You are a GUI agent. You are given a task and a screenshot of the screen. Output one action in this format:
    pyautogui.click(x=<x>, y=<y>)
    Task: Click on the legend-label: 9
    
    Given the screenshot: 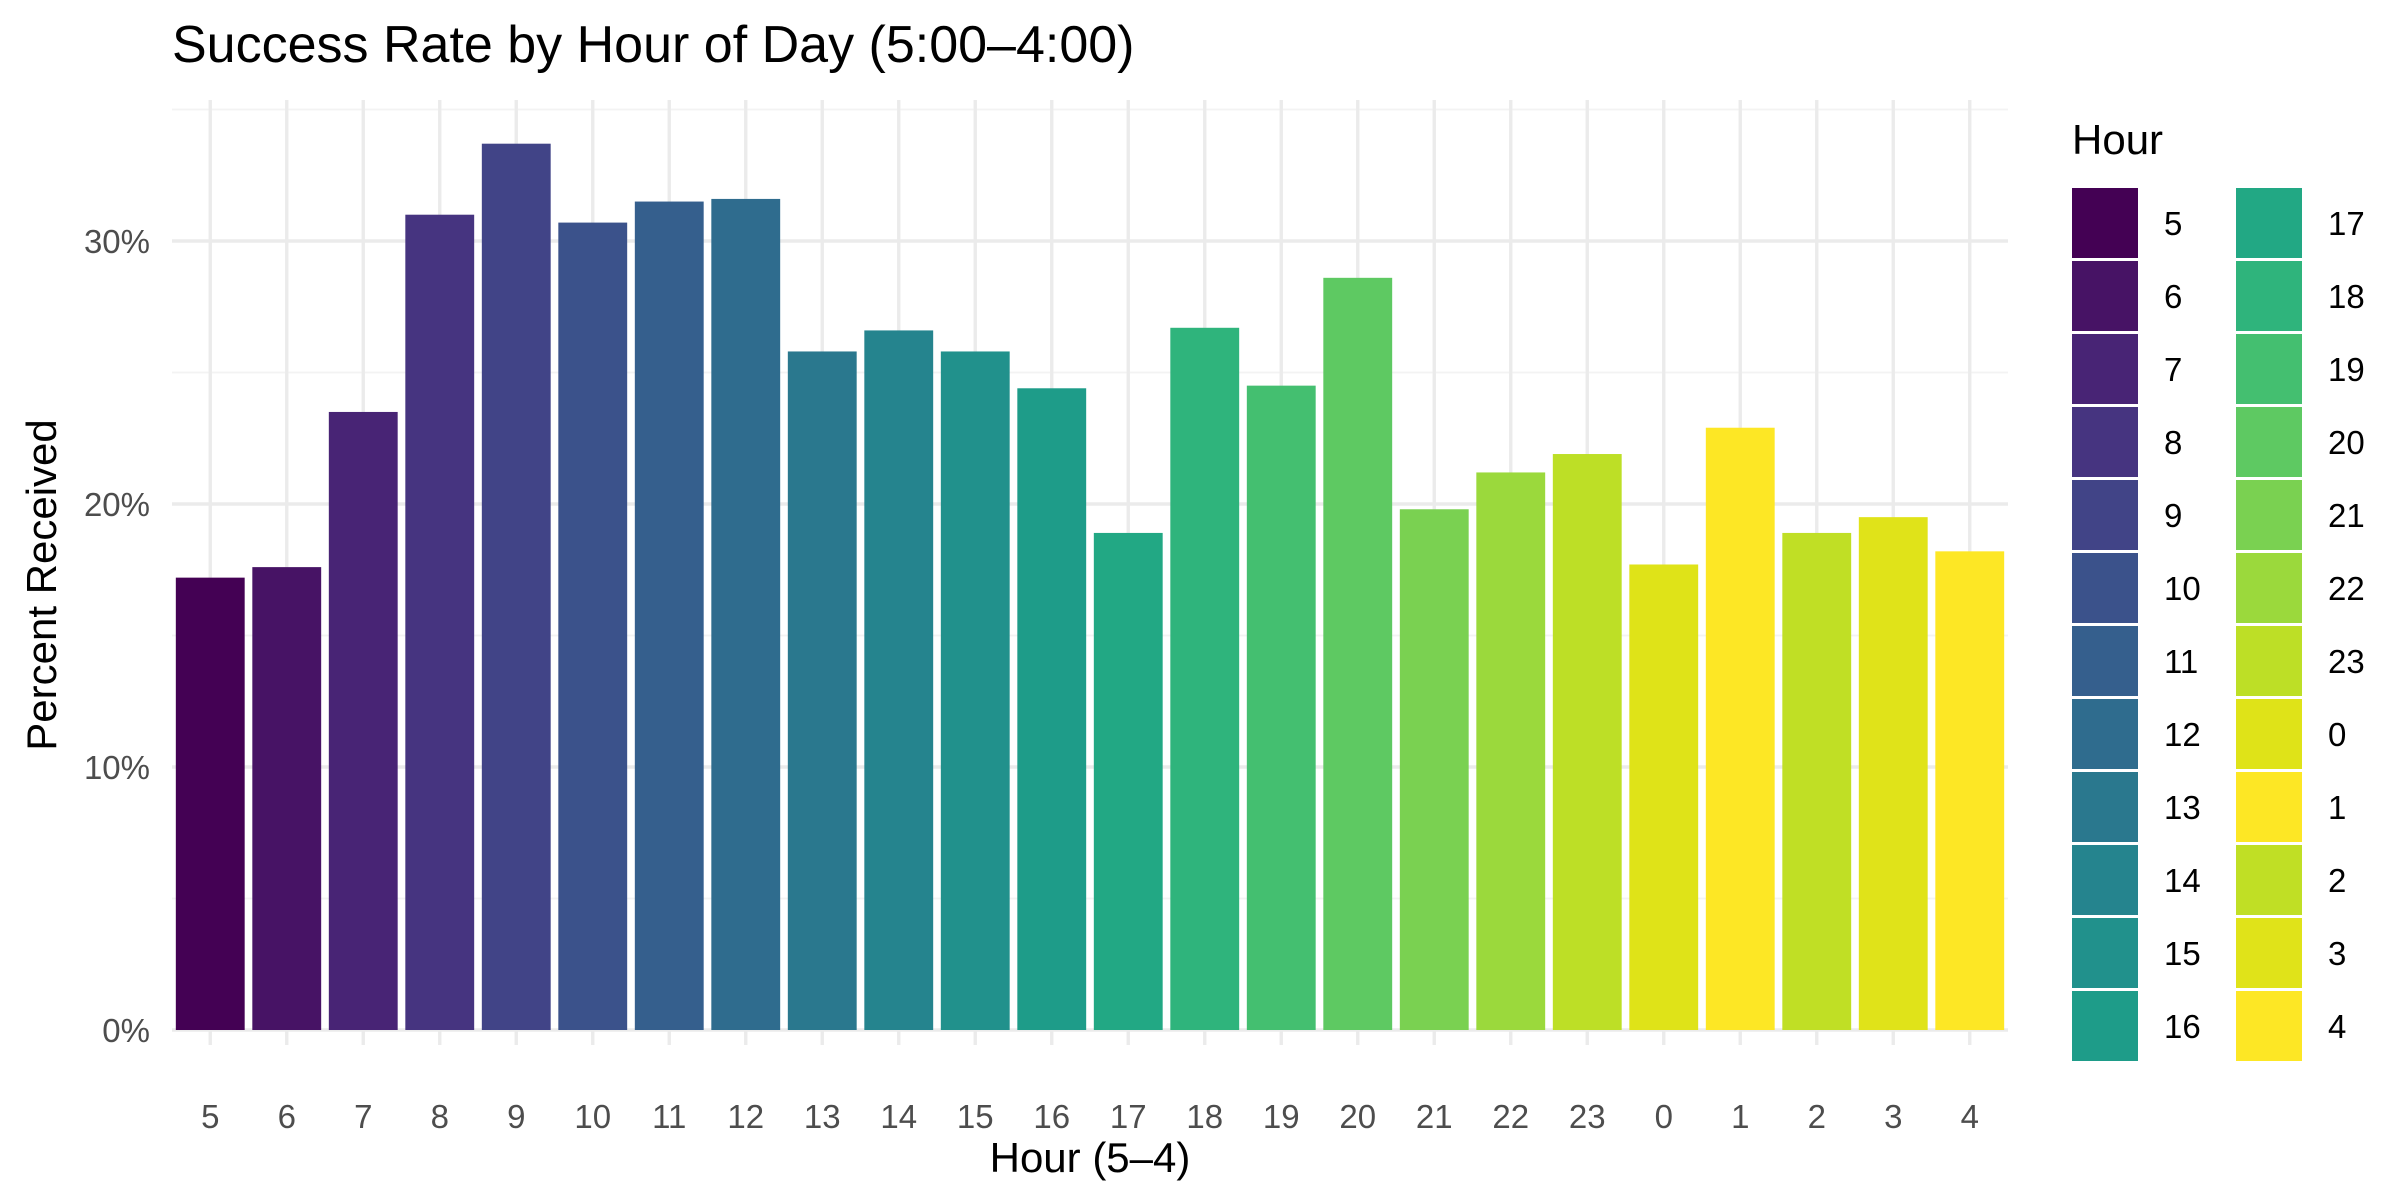 What is the action you would take?
    pyautogui.click(x=2173, y=515)
    